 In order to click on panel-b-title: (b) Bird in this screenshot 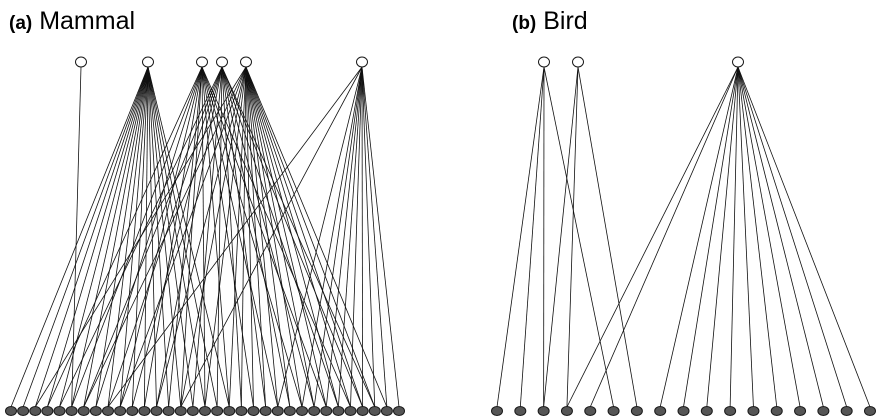, I will do `click(550, 22)`.